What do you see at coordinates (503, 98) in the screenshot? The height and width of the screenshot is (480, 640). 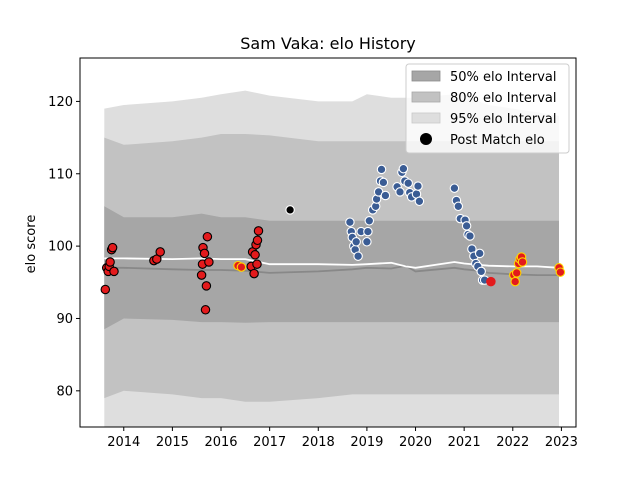 I see `legend-label: 80% elo Interval` at bounding box center [503, 98].